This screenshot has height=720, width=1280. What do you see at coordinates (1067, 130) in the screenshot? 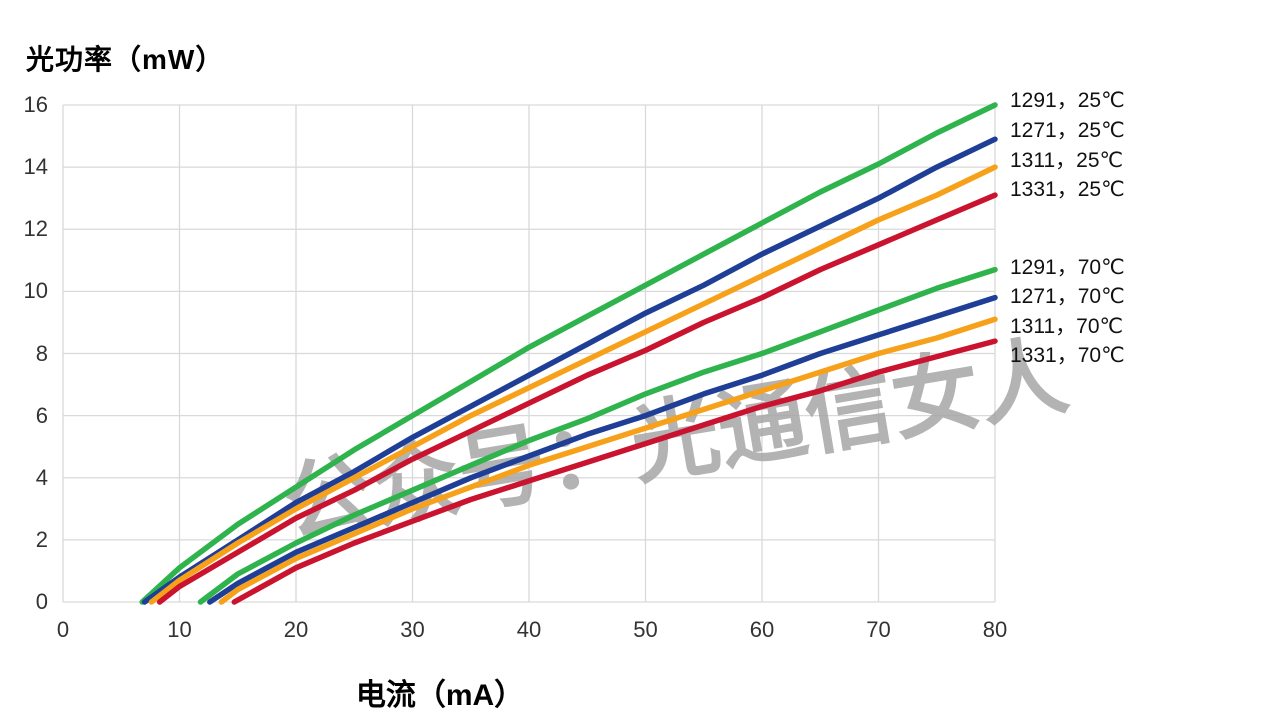
I see `legend-label-1271-25℃: 1271，25℃` at bounding box center [1067, 130].